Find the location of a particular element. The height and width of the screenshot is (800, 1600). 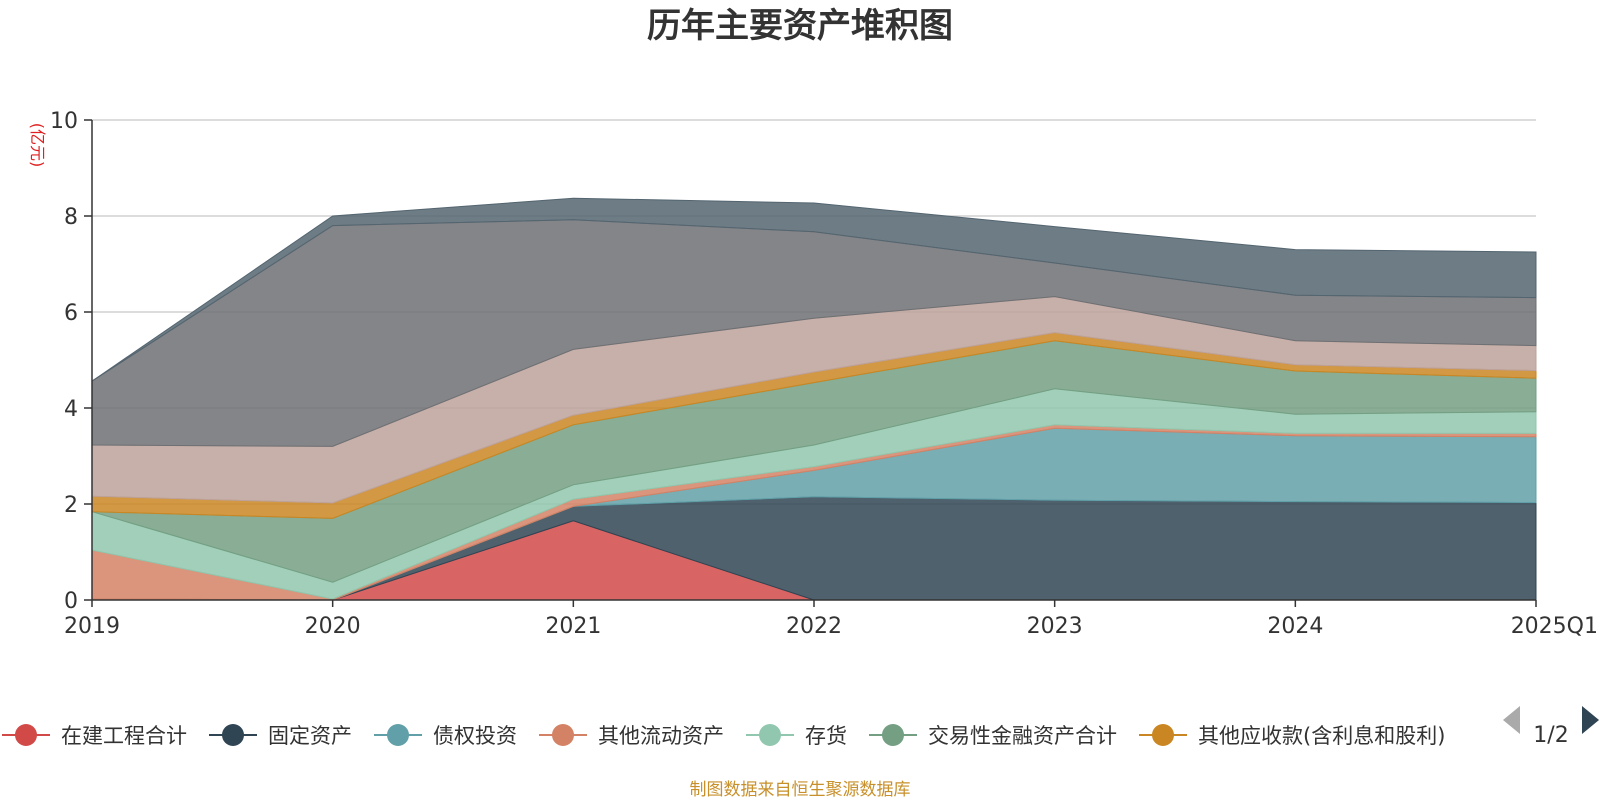

legend-label: 其他流动资产 is located at coordinates (661, 736).